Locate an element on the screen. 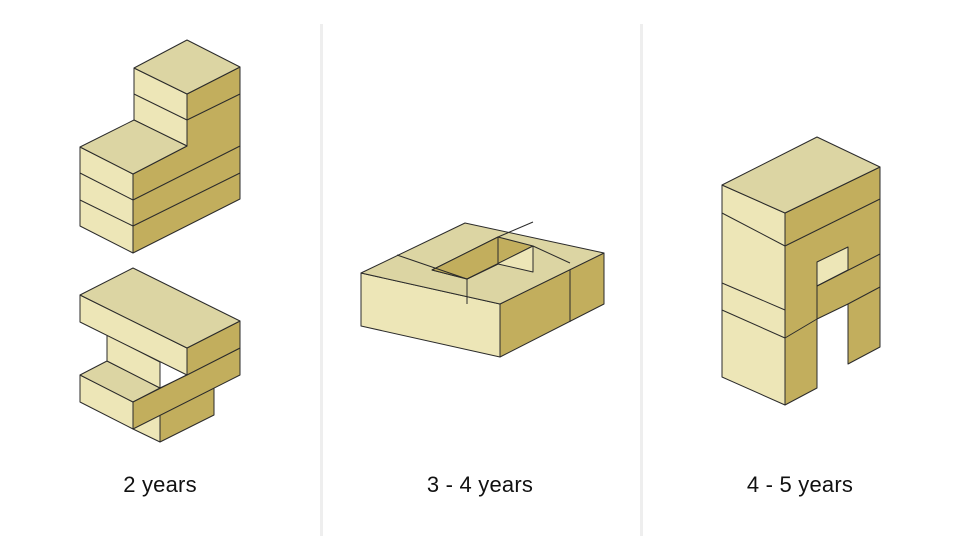 The width and height of the screenshot is (960, 560). block-structure-arch is located at coordinates (801, 271).